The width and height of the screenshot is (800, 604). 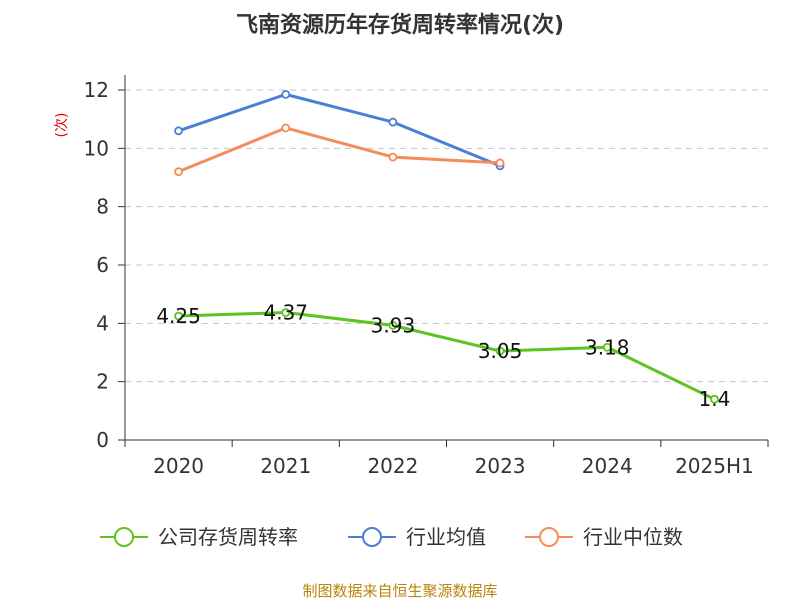 I want to click on y-tick-label: 0, so click(x=102, y=440).